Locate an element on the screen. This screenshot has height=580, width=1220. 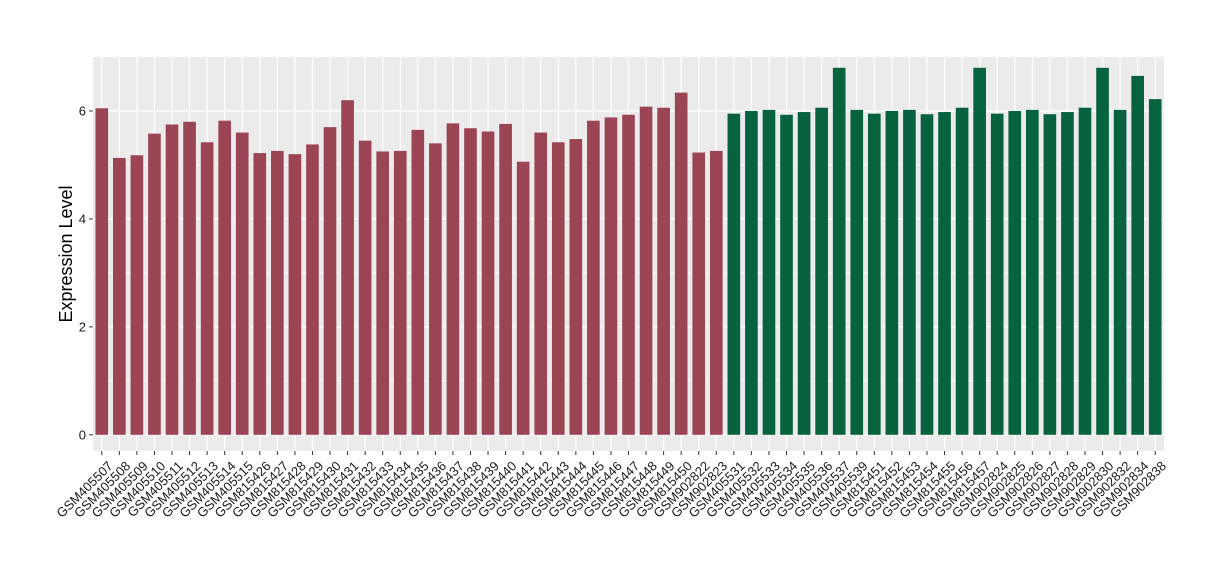
bar-GSM405537 is located at coordinates (839, 251).